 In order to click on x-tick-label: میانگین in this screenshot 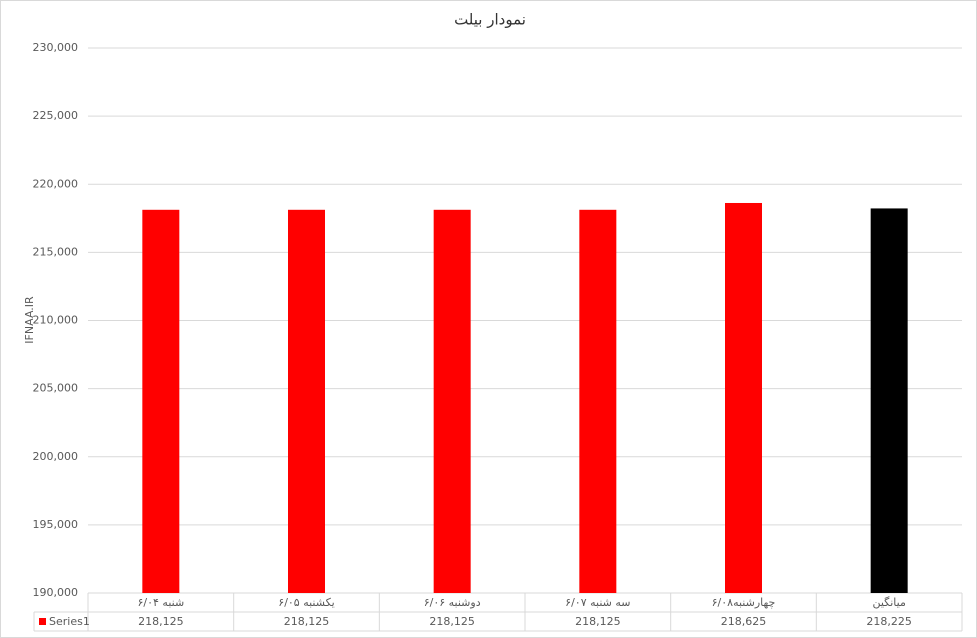, I will do `click(889, 602)`.